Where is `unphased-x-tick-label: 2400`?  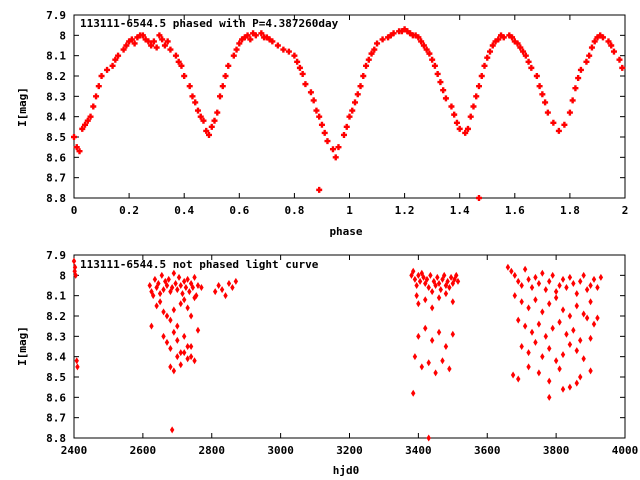
unphased-x-tick-label: 2400 is located at coordinates (74, 450).